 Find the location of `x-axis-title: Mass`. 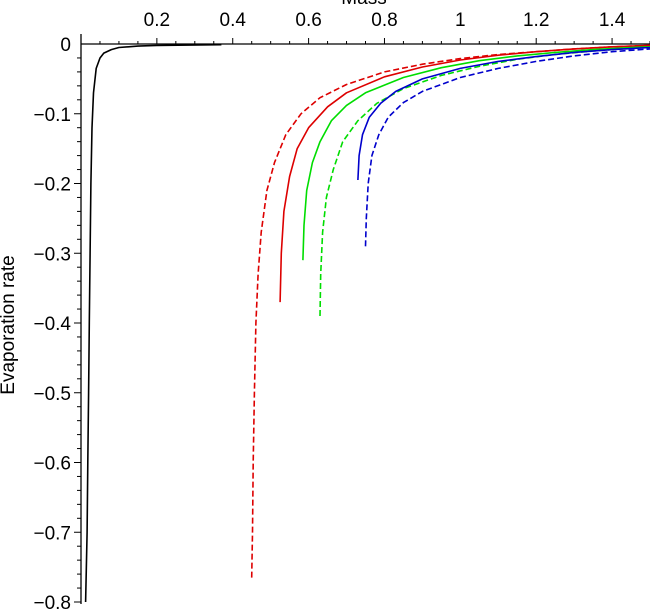

x-axis-title: Mass is located at coordinates (363, 4).